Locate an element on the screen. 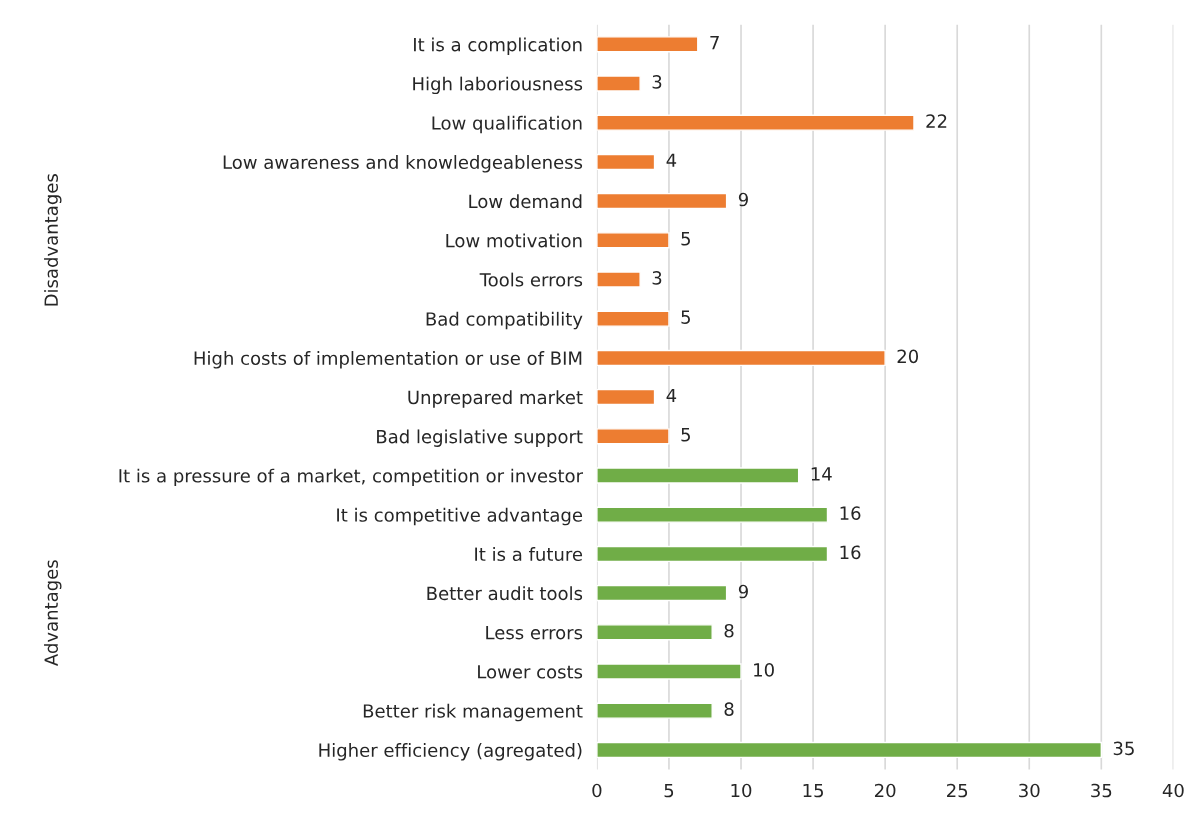  data-label: 22 is located at coordinates (936, 121).